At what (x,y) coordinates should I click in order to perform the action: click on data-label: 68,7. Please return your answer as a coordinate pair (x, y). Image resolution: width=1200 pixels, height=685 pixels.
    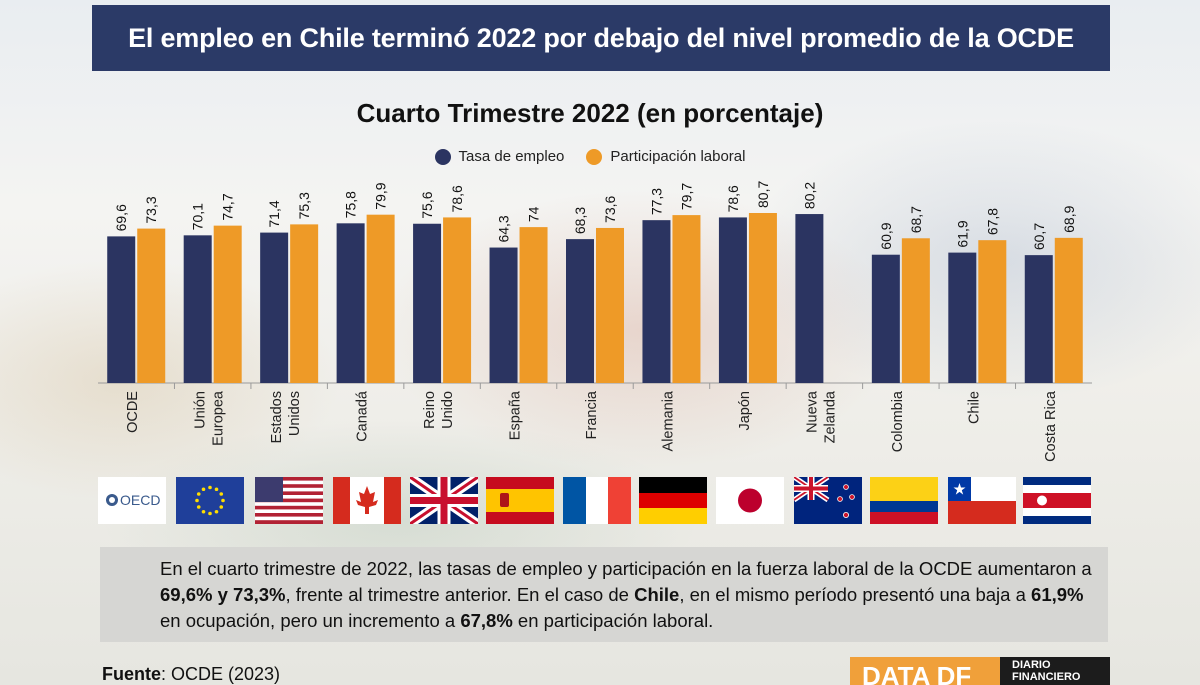
    Looking at the image, I should click on (916, 219).